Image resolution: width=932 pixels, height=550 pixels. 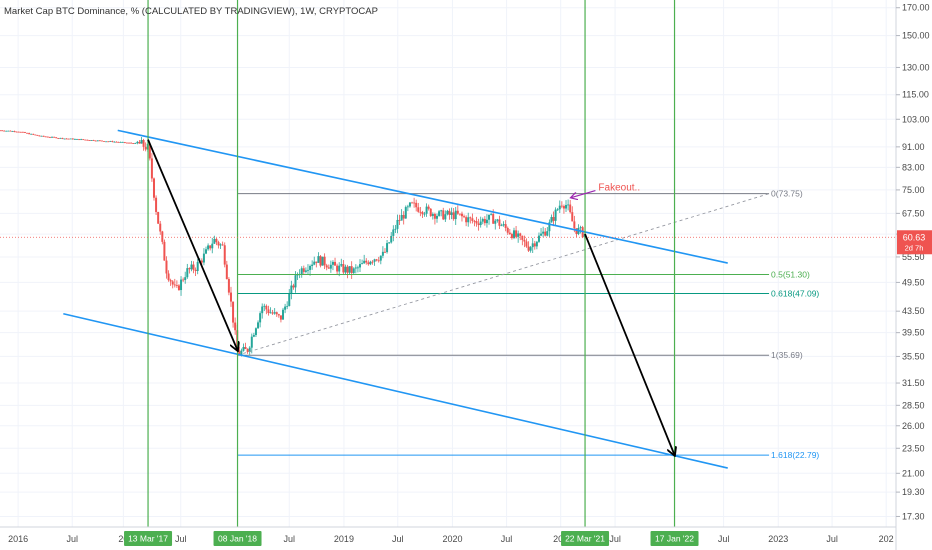 What do you see at coordinates (237, 539) in the screenshot?
I see `date-tag-label: 08 Jan '18` at bounding box center [237, 539].